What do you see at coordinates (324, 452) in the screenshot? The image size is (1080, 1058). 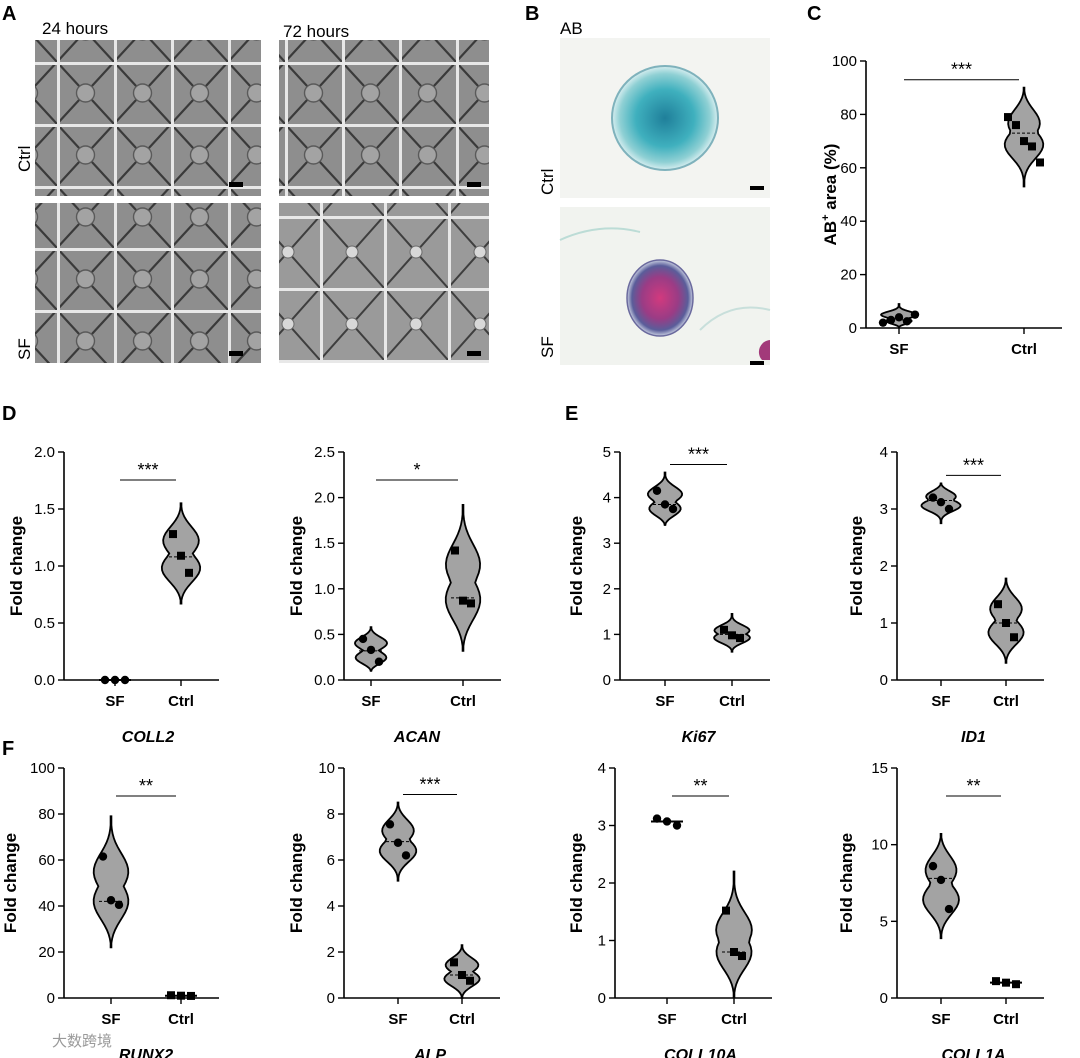 I see `y-tick-label: 2.5` at bounding box center [324, 452].